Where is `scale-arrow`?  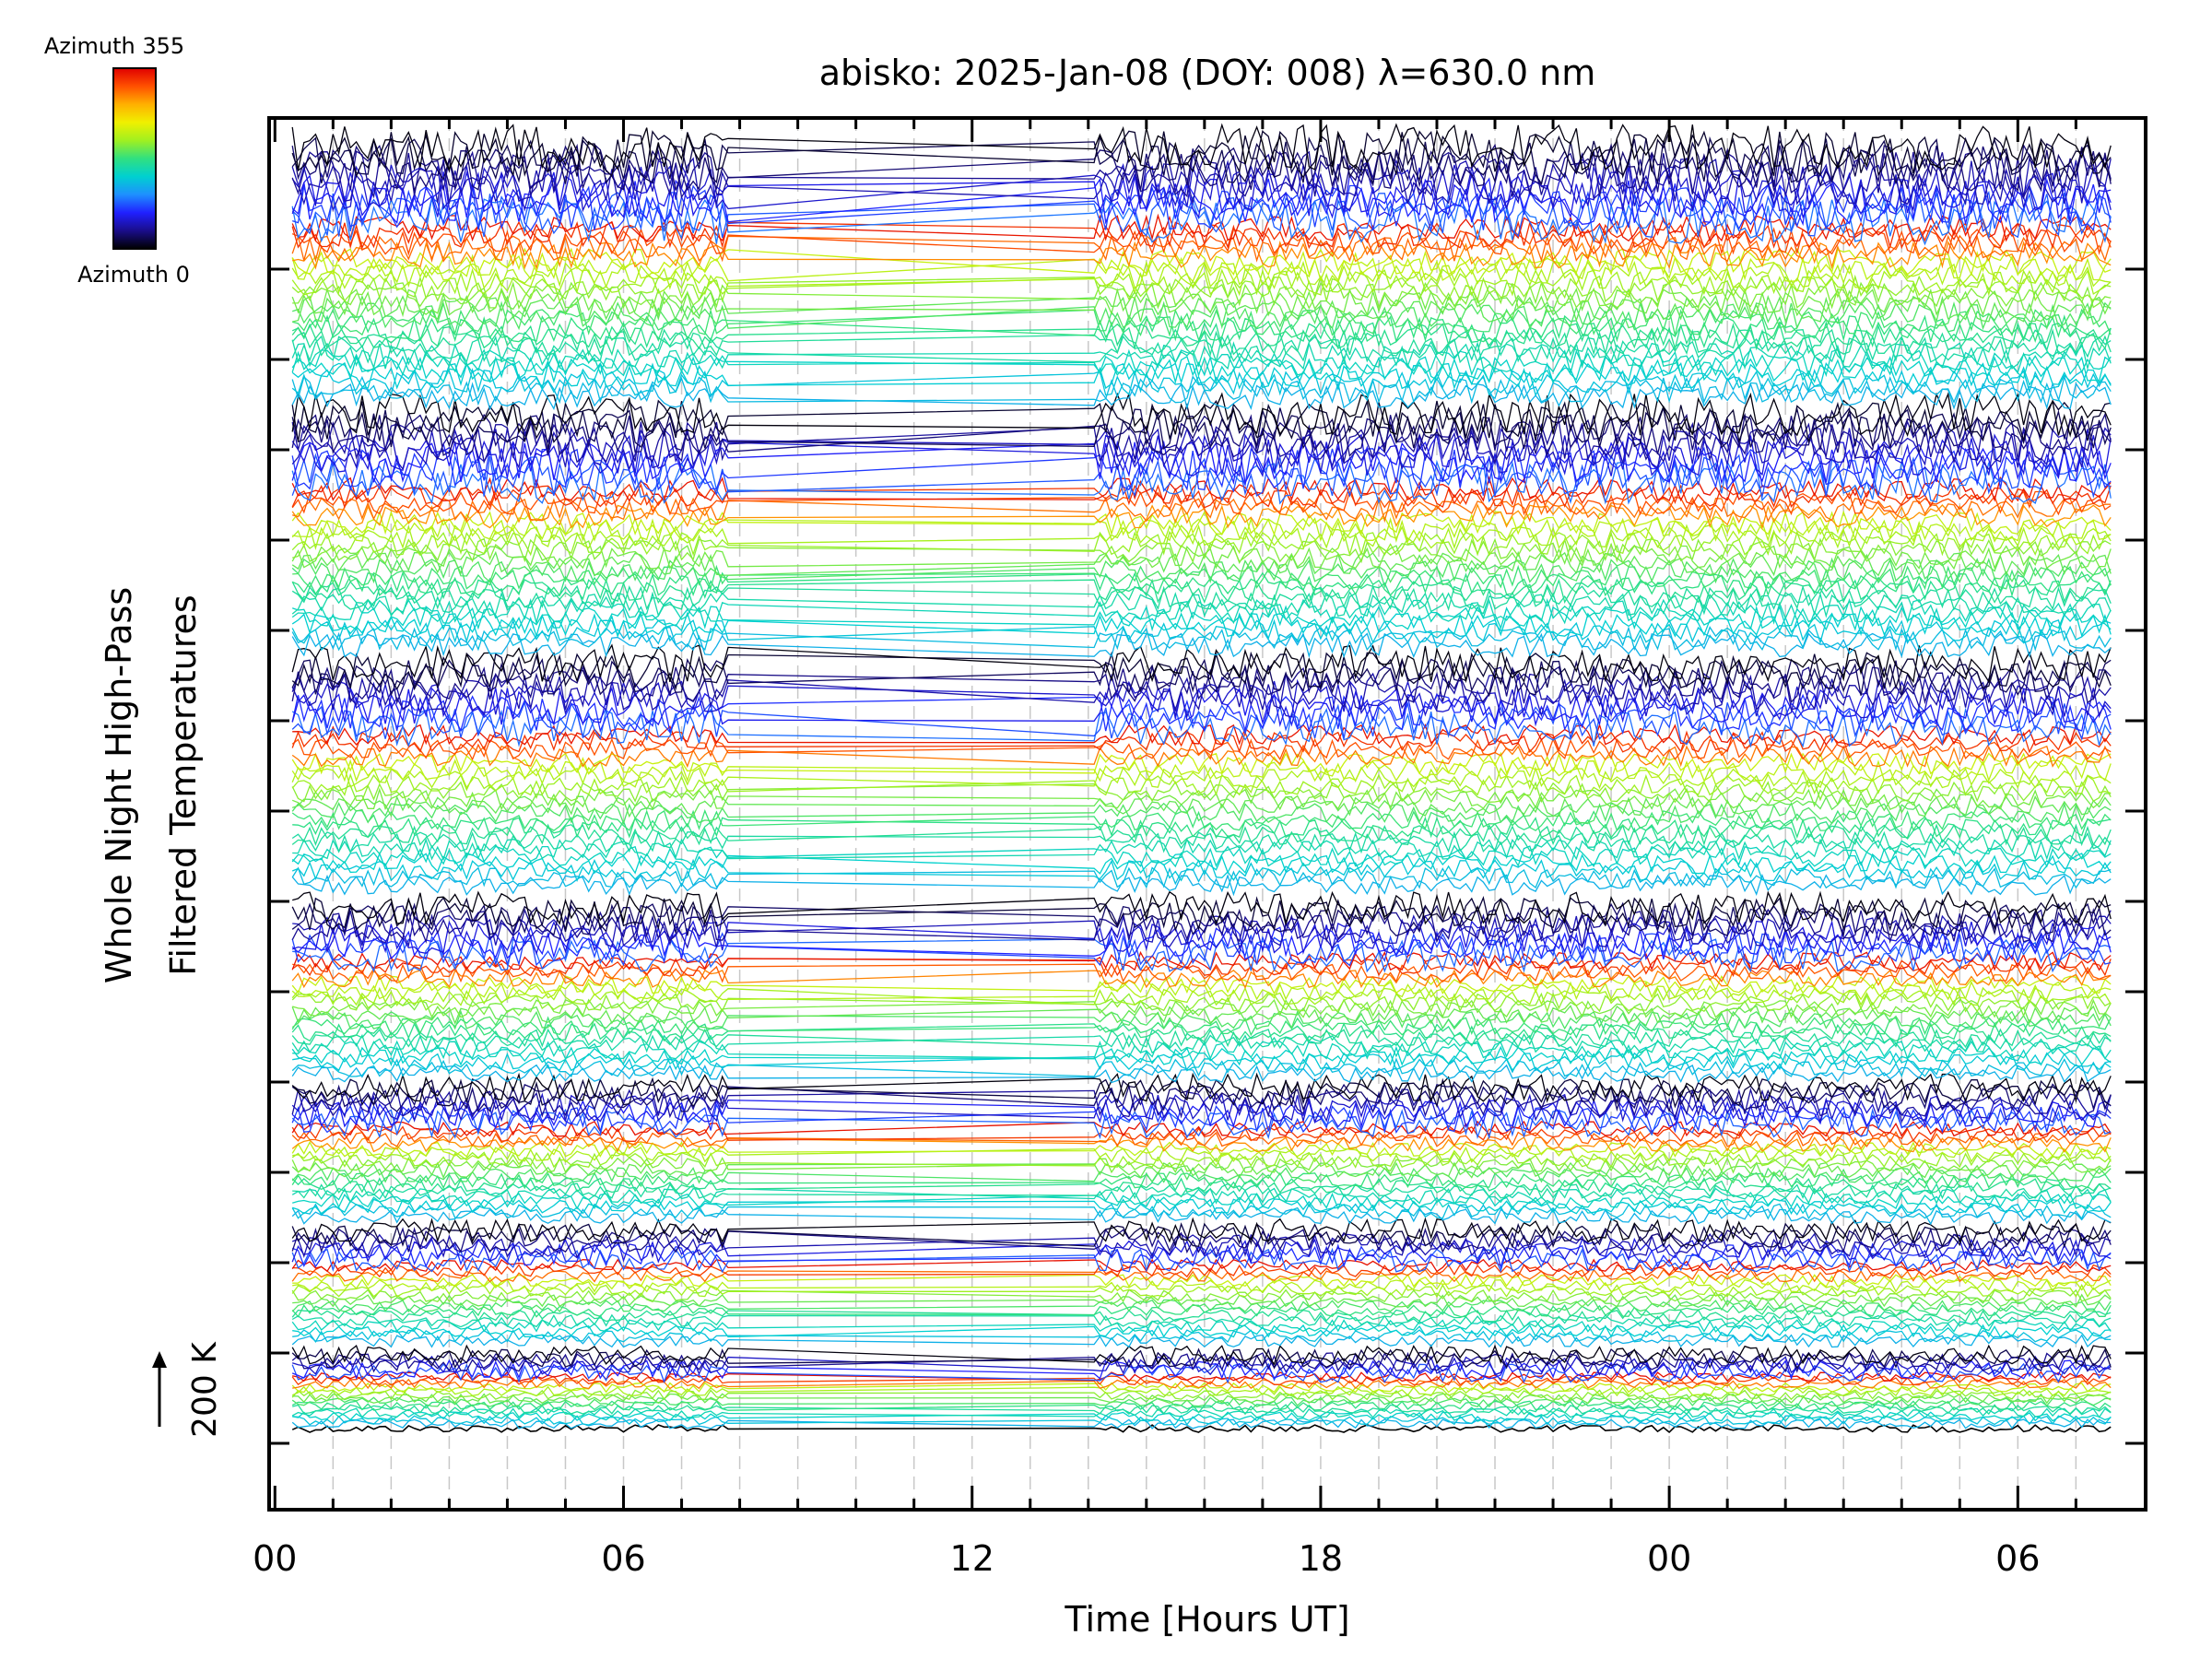 scale-arrow is located at coordinates (159, 1389).